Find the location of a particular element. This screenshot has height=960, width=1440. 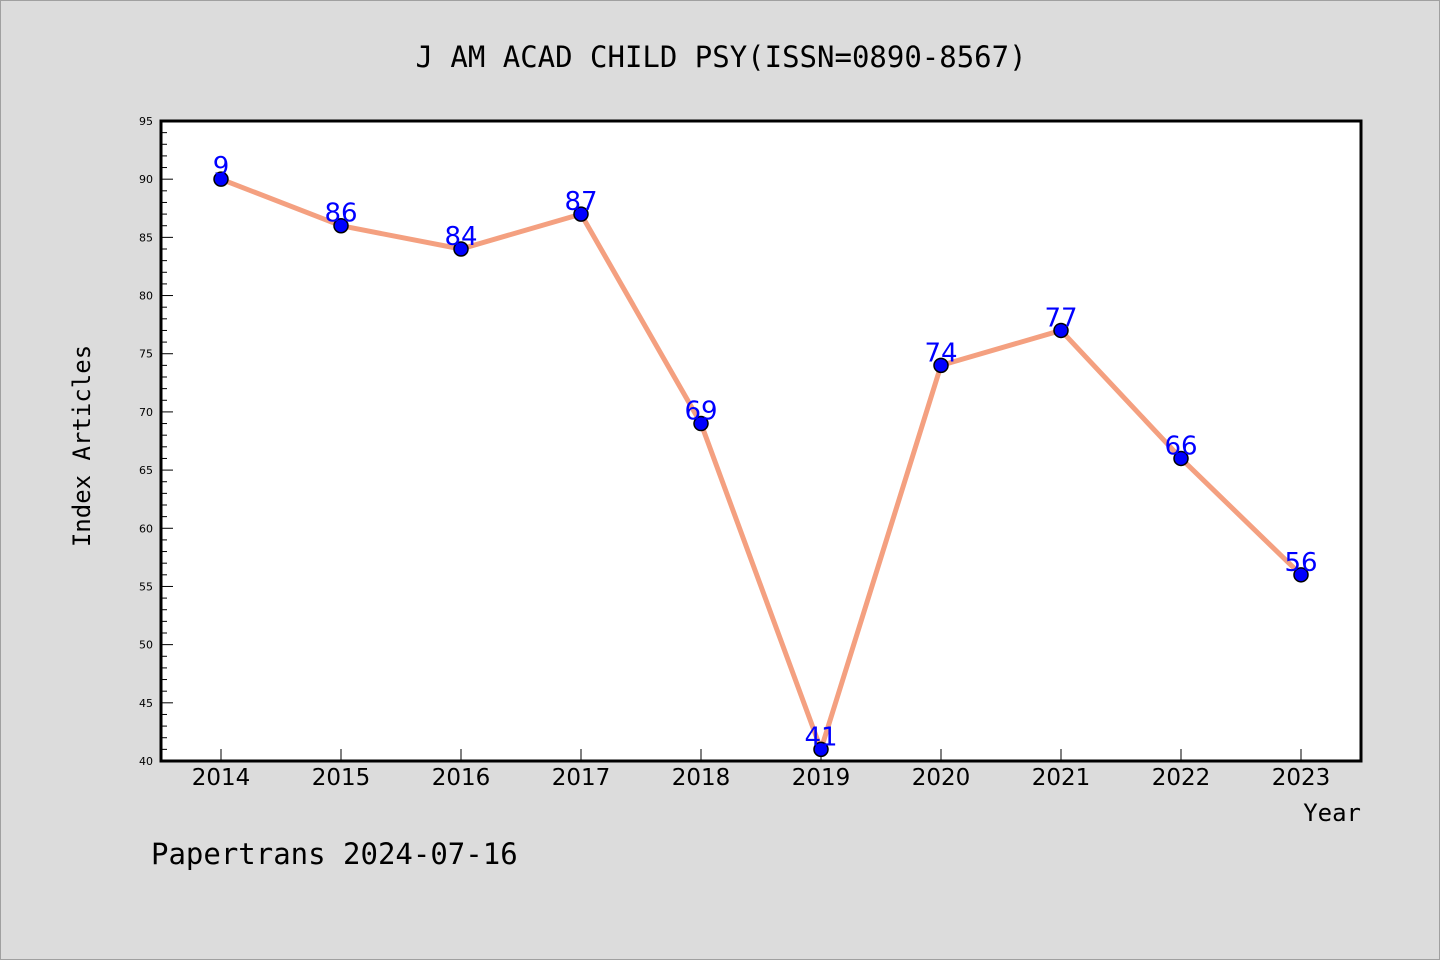

x-tick-label: 2014 is located at coordinates (221, 778).